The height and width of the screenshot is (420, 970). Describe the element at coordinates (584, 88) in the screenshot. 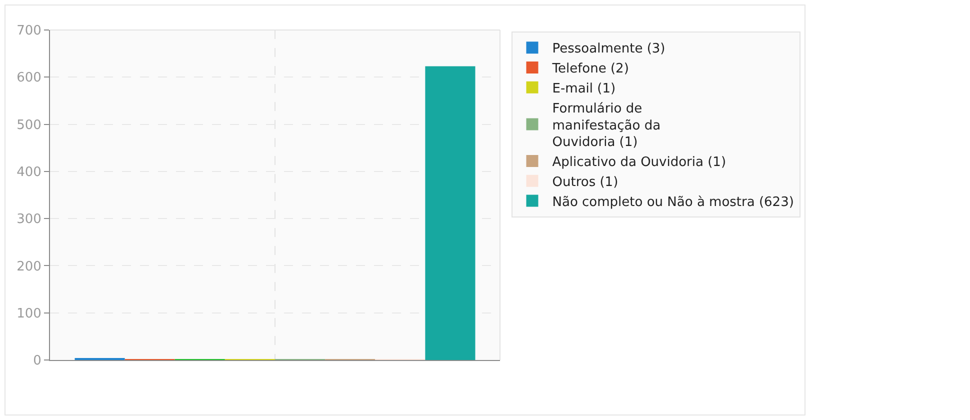

I see `legend-label: E-mail (1)` at that location.